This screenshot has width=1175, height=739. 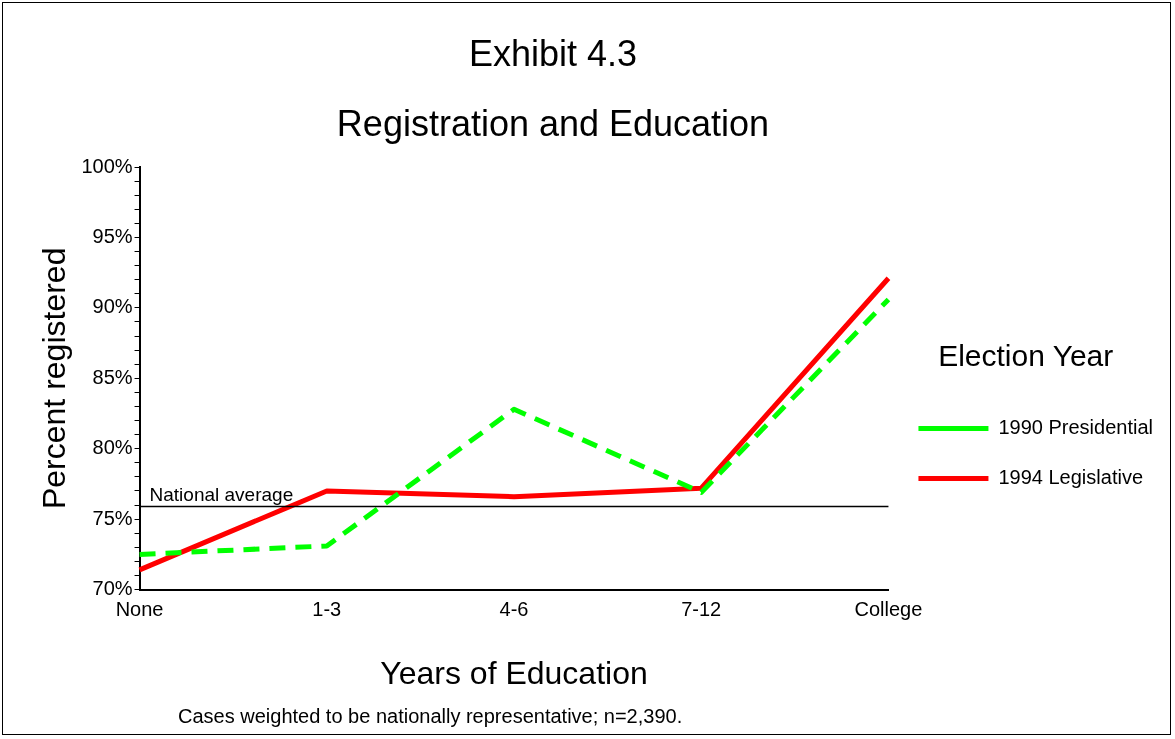 I want to click on x-tick-label: 1-3, so click(x=327, y=609).